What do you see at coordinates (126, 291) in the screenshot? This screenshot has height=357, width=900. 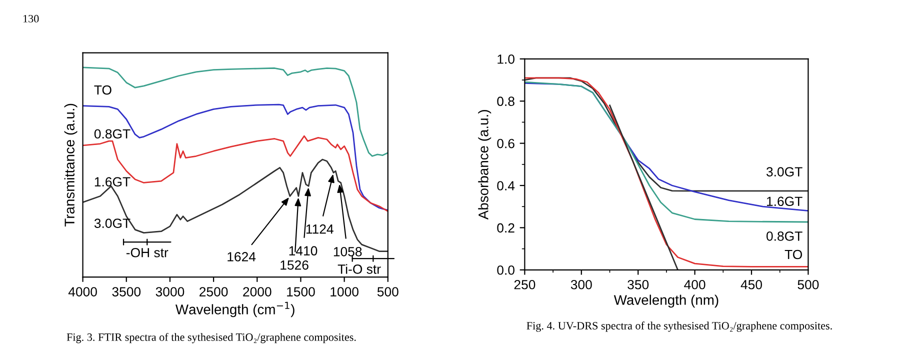 I see `x-tick-label: 3500` at bounding box center [126, 291].